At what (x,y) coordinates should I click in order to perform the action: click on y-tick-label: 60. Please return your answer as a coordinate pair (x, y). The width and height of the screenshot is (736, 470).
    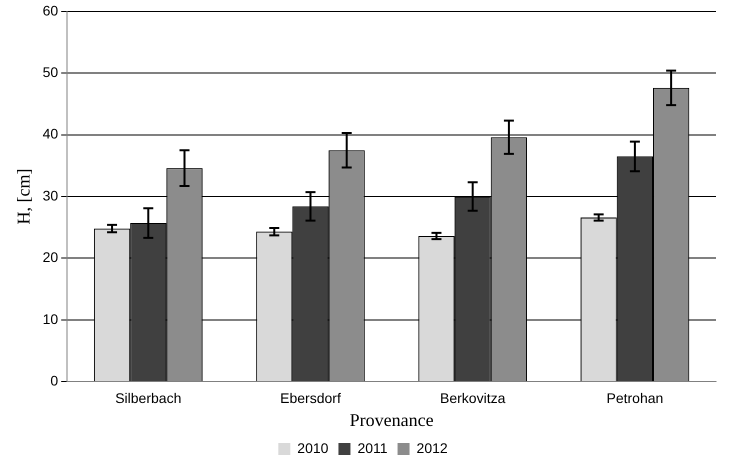
    Looking at the image, I should click on (50, 10).